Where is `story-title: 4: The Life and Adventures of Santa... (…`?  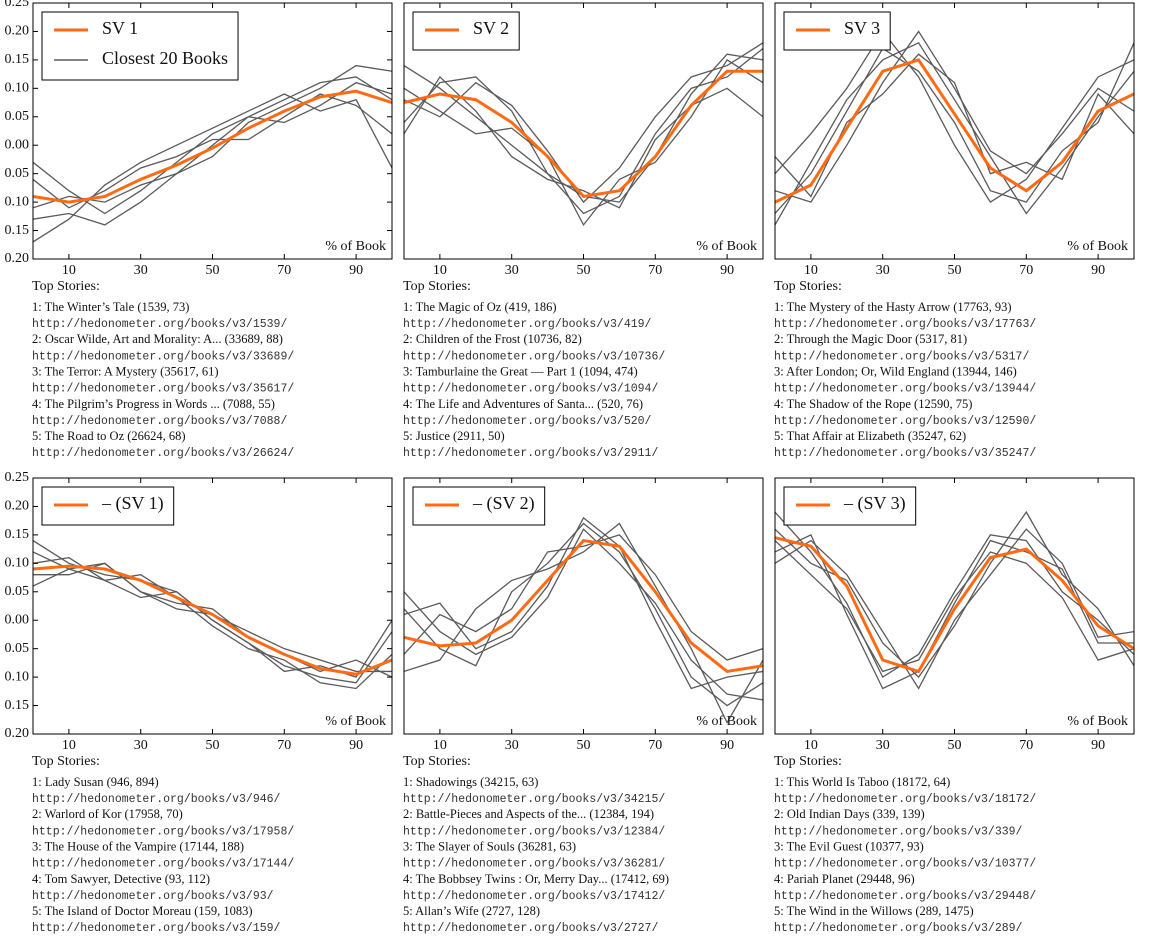 story-title: 4: The Life and Adventures of Santa... (… is located at coordinates (523, 404).